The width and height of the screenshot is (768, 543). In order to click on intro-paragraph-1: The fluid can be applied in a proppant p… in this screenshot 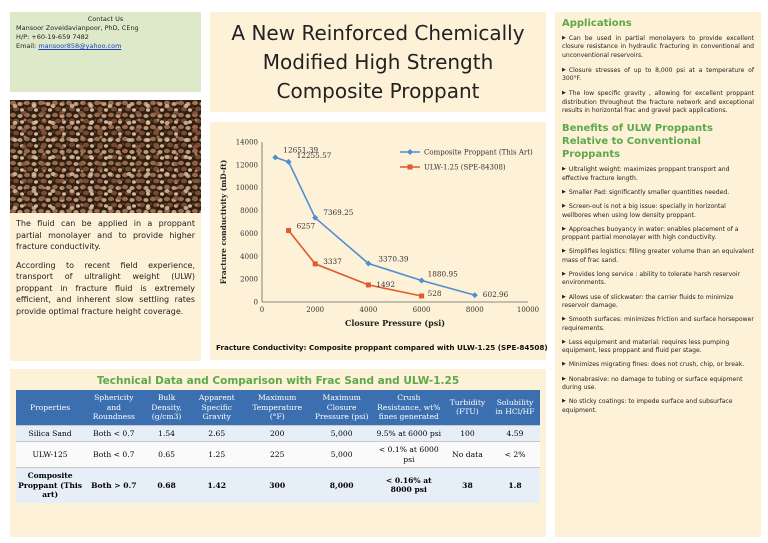, I will do `click(105, 235)`.